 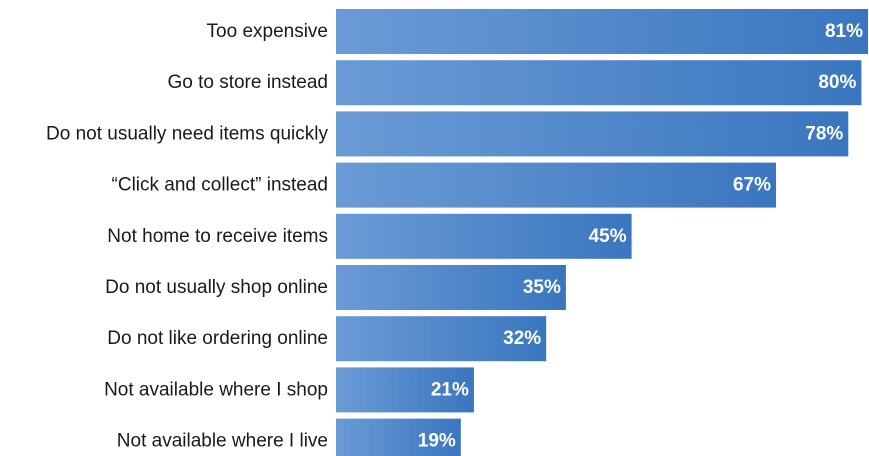 What do you see at coordinates (437, 441) in the screenshot?
I see `value-label: 19%` at bounding box center [437, 441].